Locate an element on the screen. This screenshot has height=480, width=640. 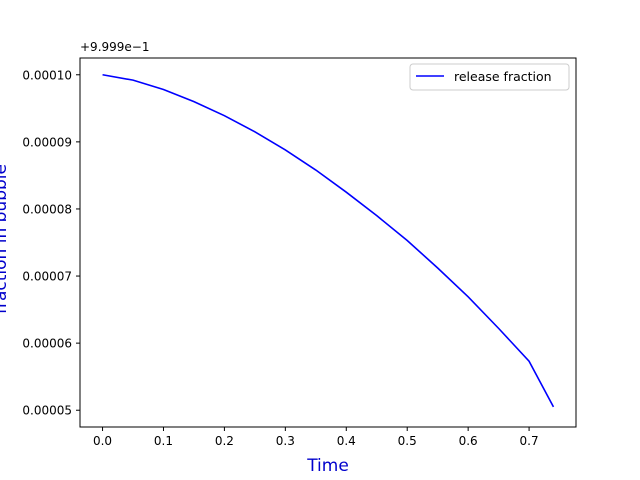
legend: release fraction is located at coordinates (489, 77).